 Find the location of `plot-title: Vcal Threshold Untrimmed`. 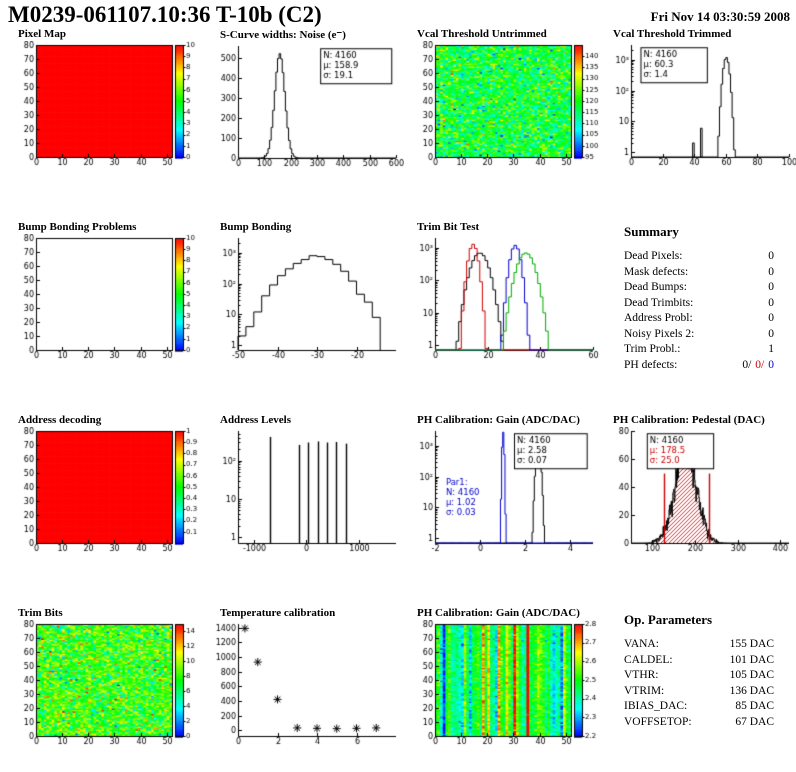

plot-title: Vcal Threshold Untrimmed is located at coordinates (482, 34).